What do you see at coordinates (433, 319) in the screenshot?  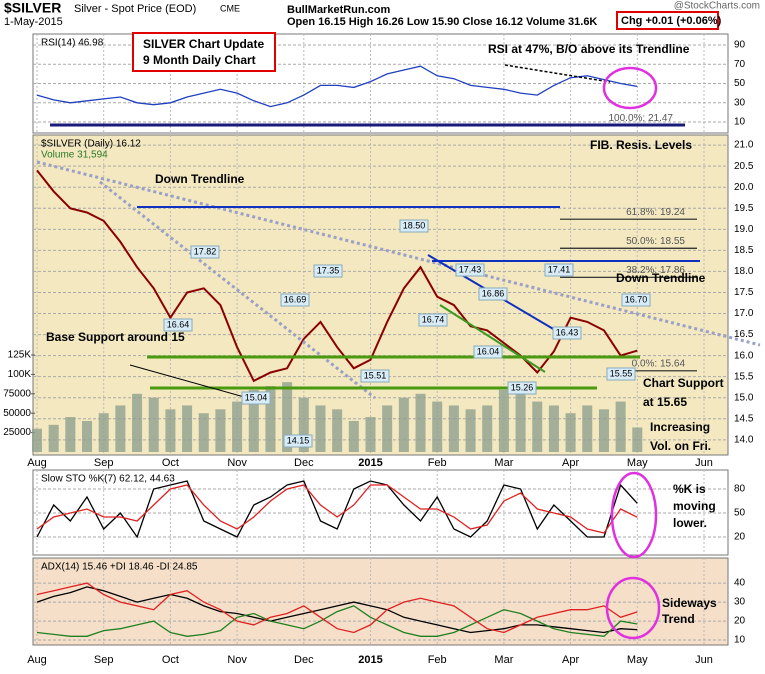 I see `price-callout: 16.74` at bounding box center [433, 319].